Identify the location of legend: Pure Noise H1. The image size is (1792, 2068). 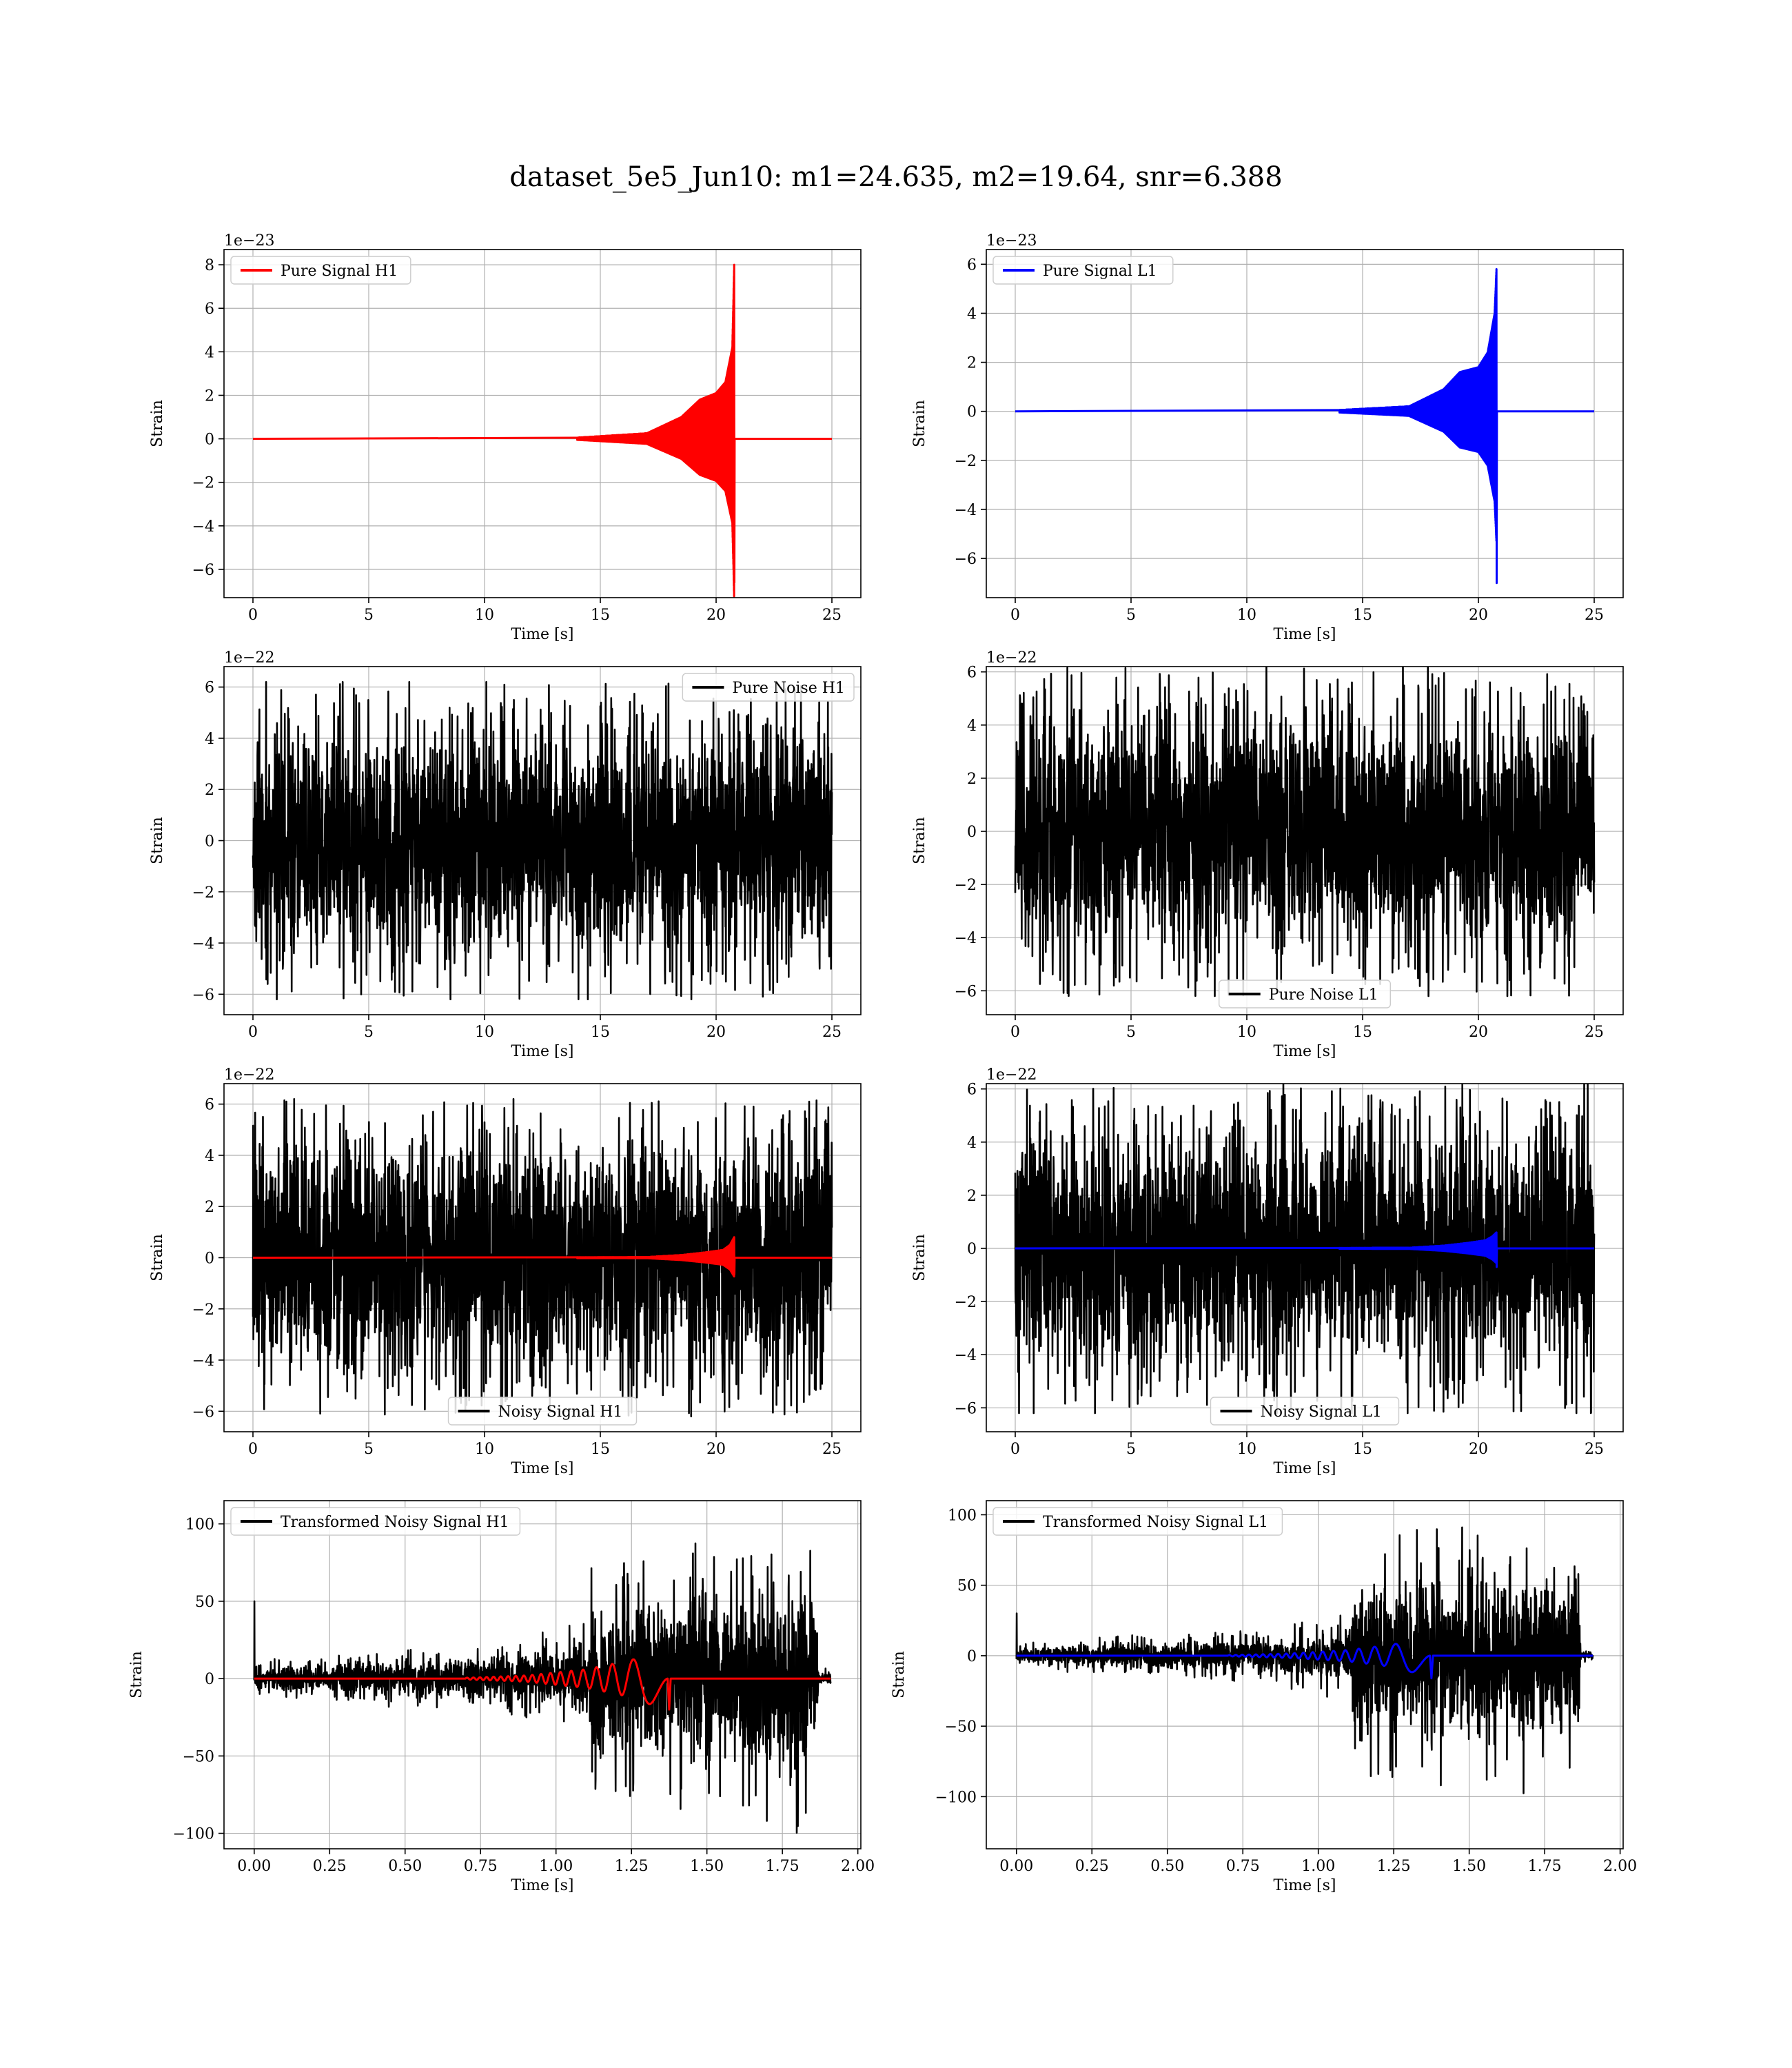
(768, 687).